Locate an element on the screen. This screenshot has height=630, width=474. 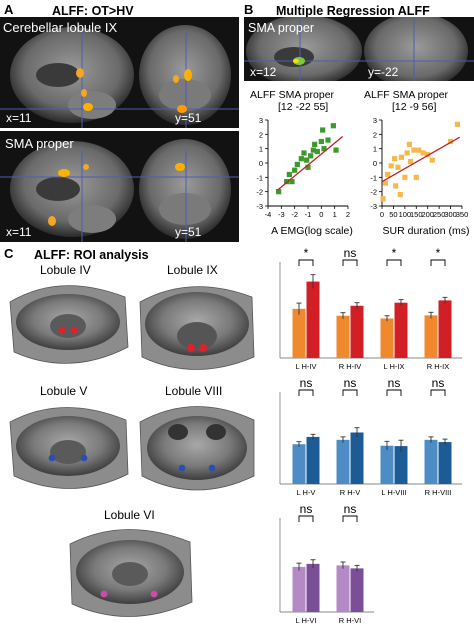
bar-v-viii-category-label: R H-V is located at coordinates (350, 492).